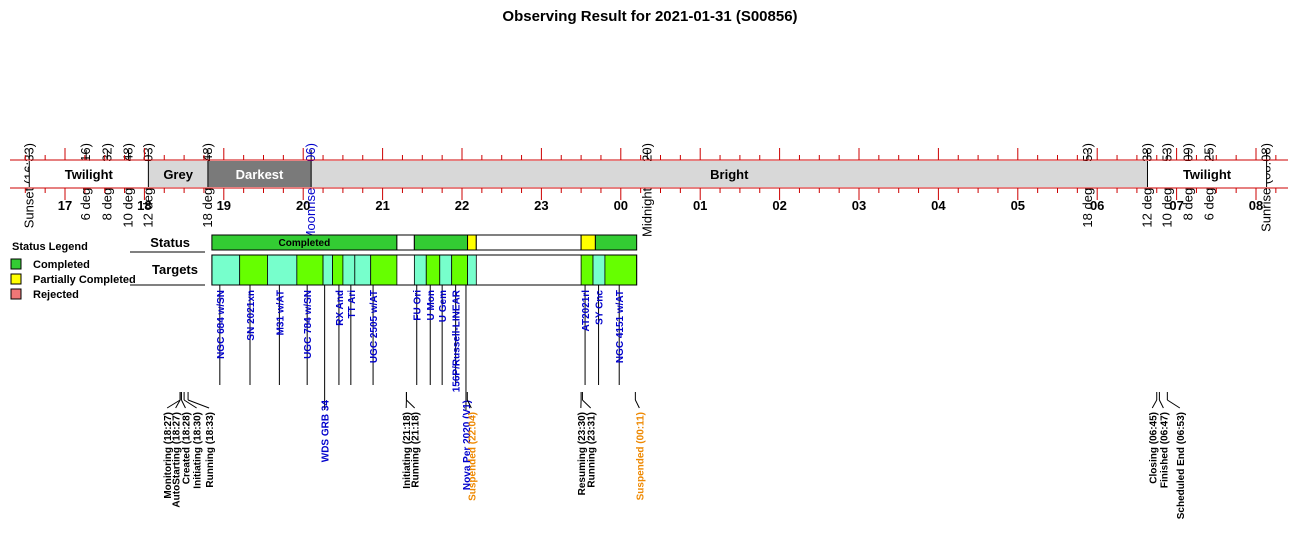  What do you see at coordinates (310, 192) in the screenshot?
I see `marker-label: Moonrise (20:06)` at bounding box center [310, 192].